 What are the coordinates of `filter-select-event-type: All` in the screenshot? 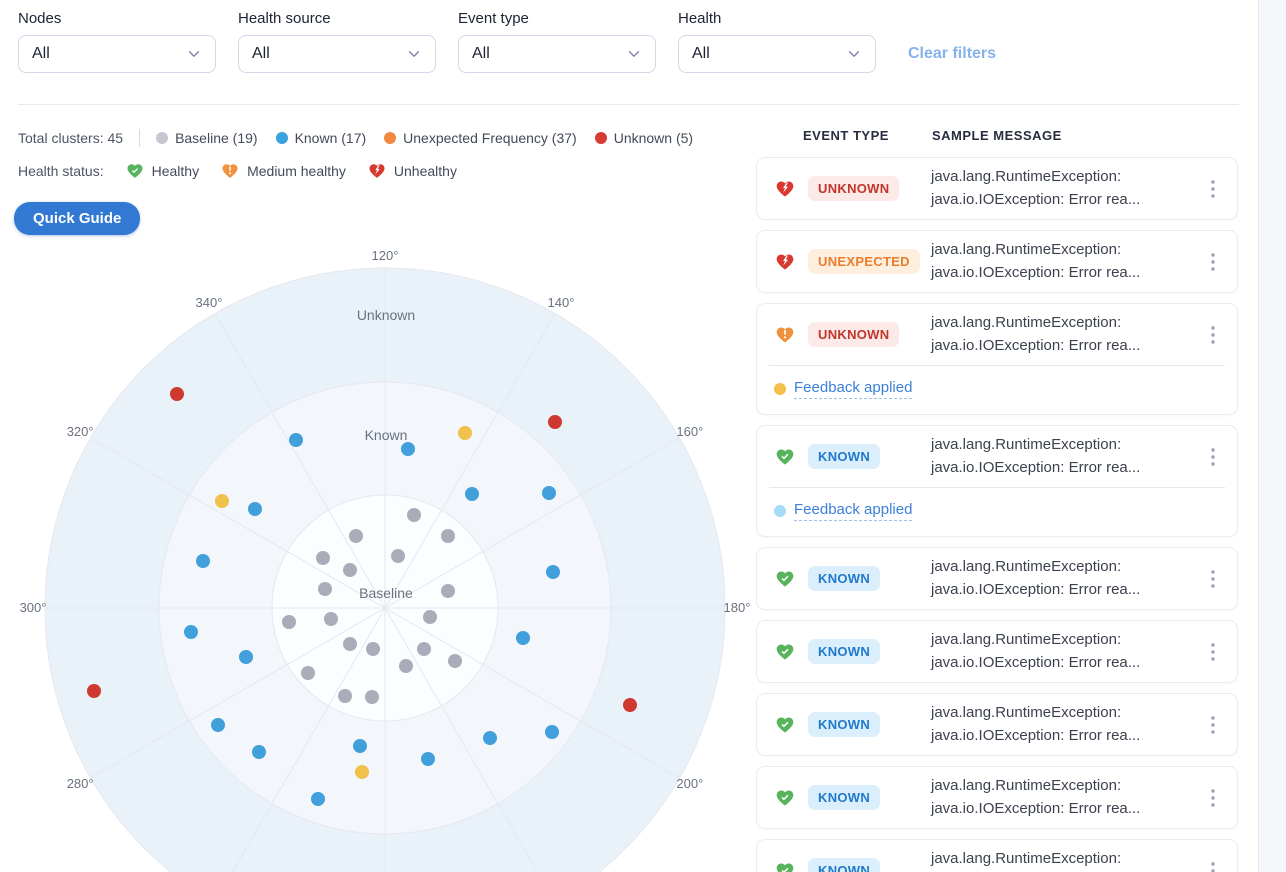 It's located at (557, 54).